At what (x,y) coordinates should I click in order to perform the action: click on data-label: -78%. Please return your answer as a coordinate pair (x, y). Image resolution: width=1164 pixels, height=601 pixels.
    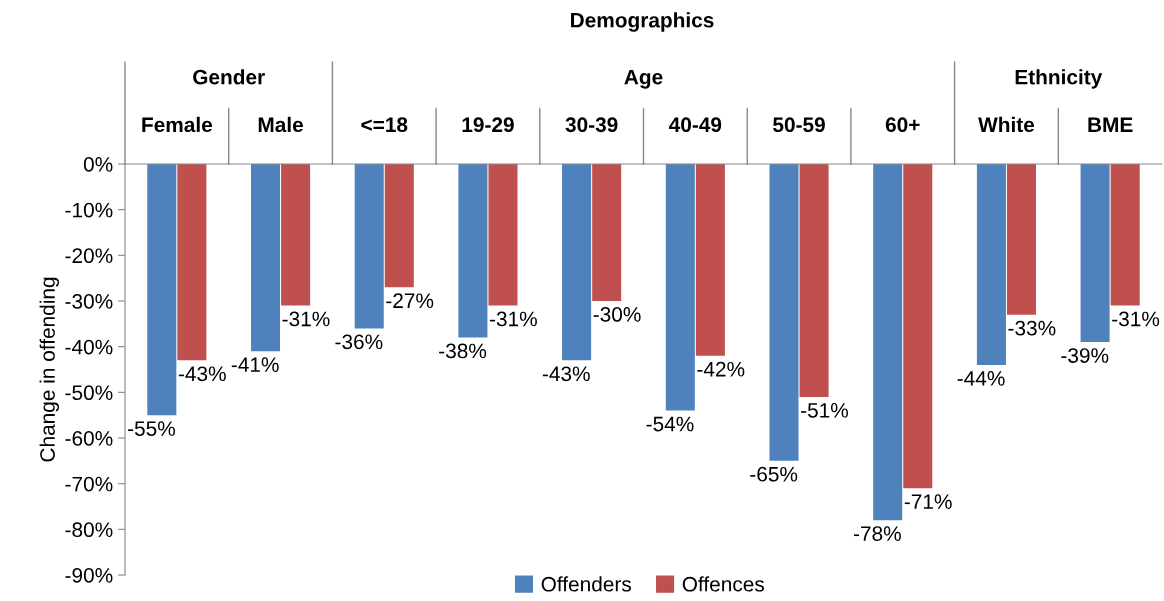
    Looking at the image, I should click on (877, 533).